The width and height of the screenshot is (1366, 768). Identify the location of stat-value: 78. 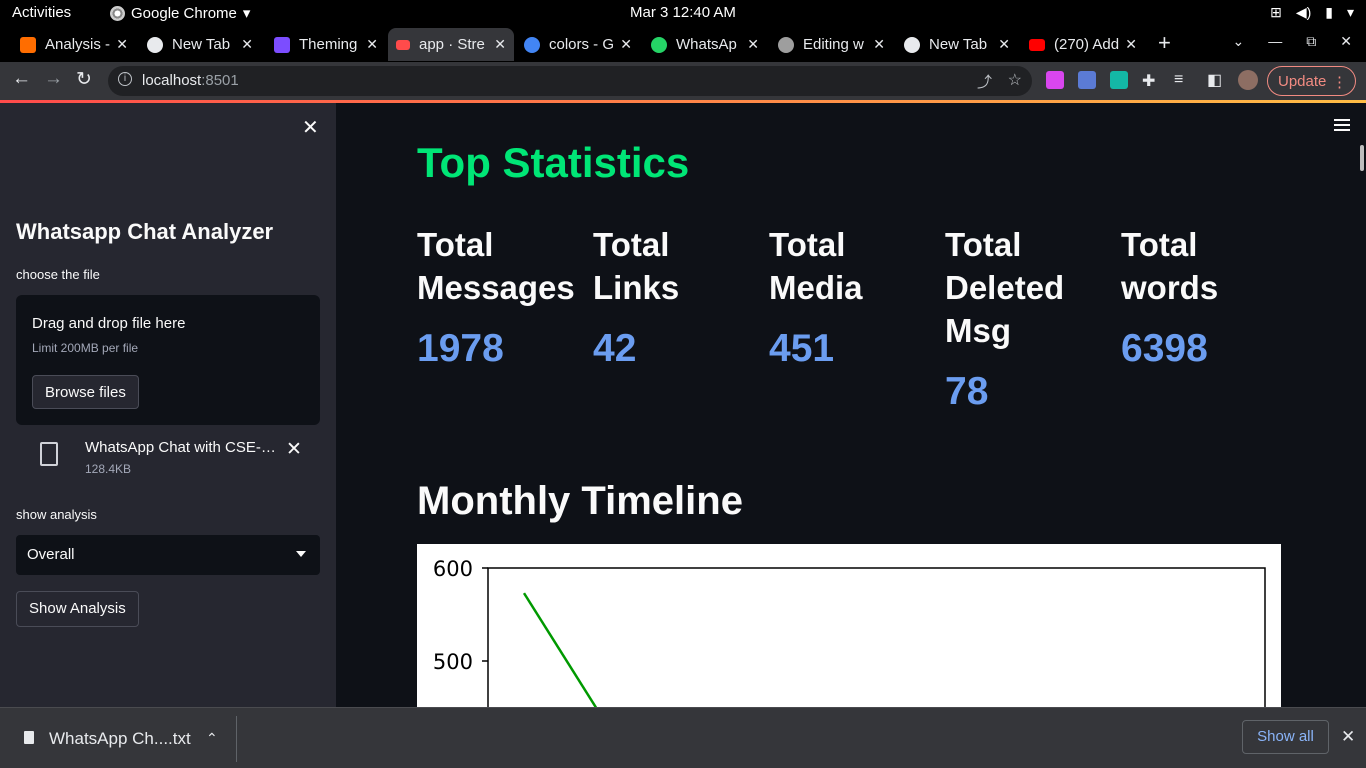
(967, 391).